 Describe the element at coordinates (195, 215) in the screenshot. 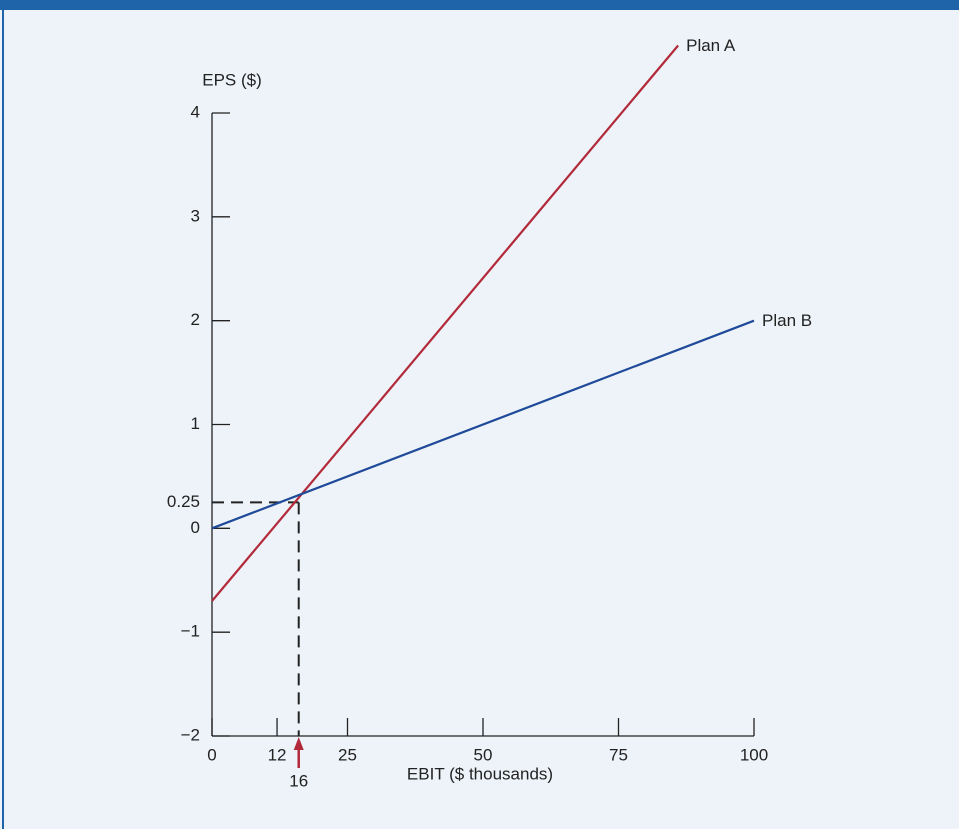

I see `y-tick-label: 3` at that location.